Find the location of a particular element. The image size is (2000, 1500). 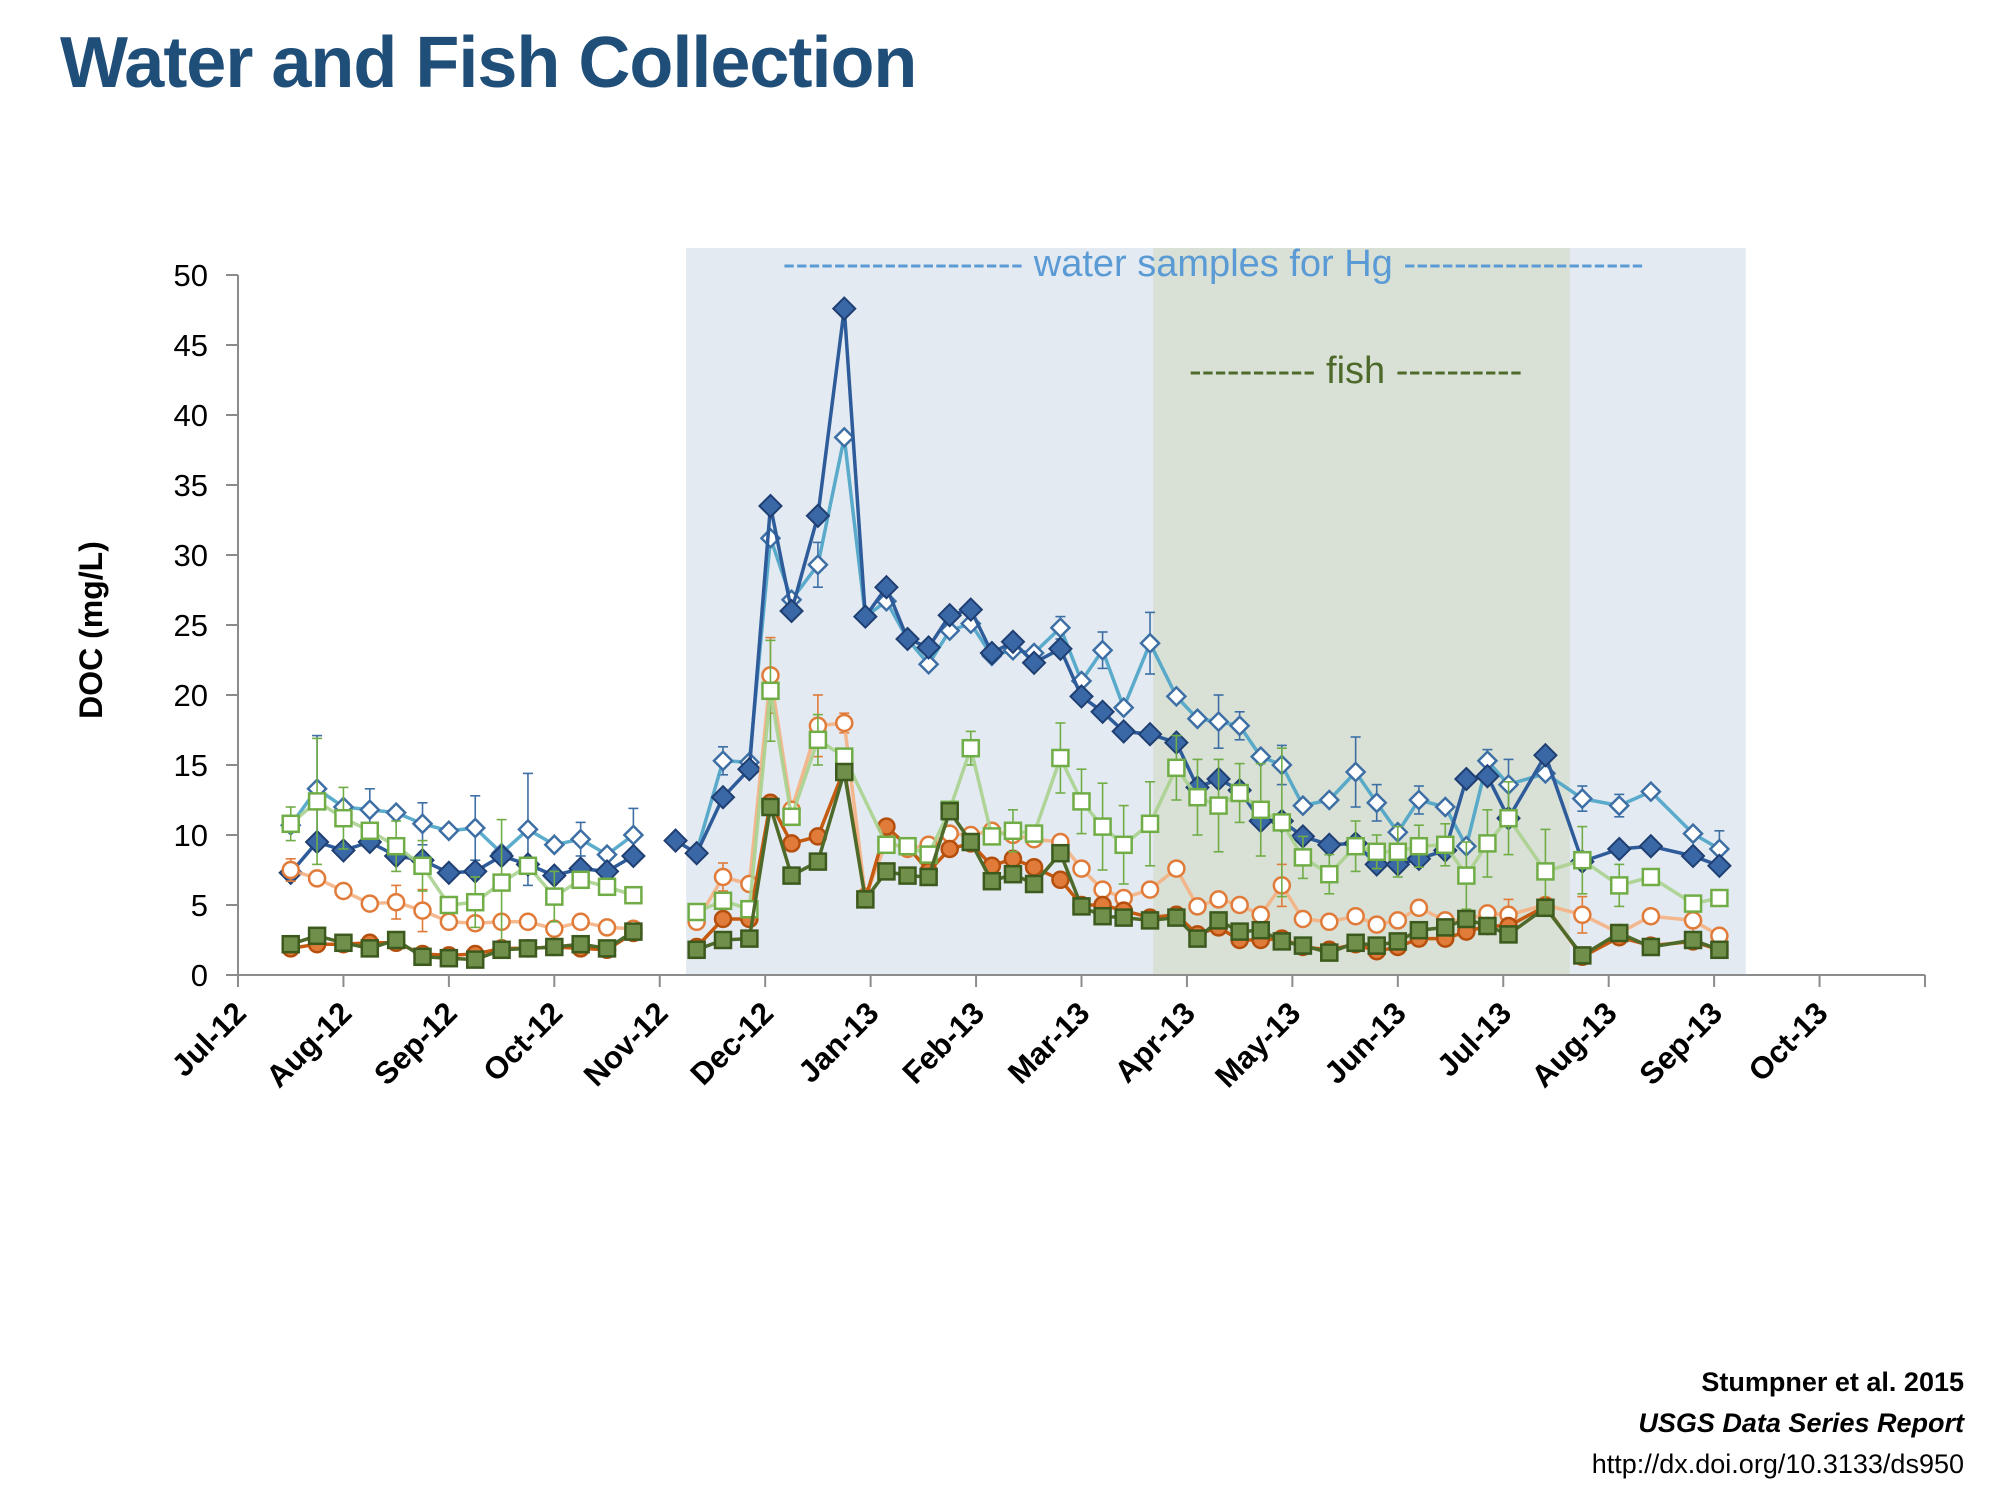

x-tick-label: Aug-13 is located at coordinates (1574, 1044).